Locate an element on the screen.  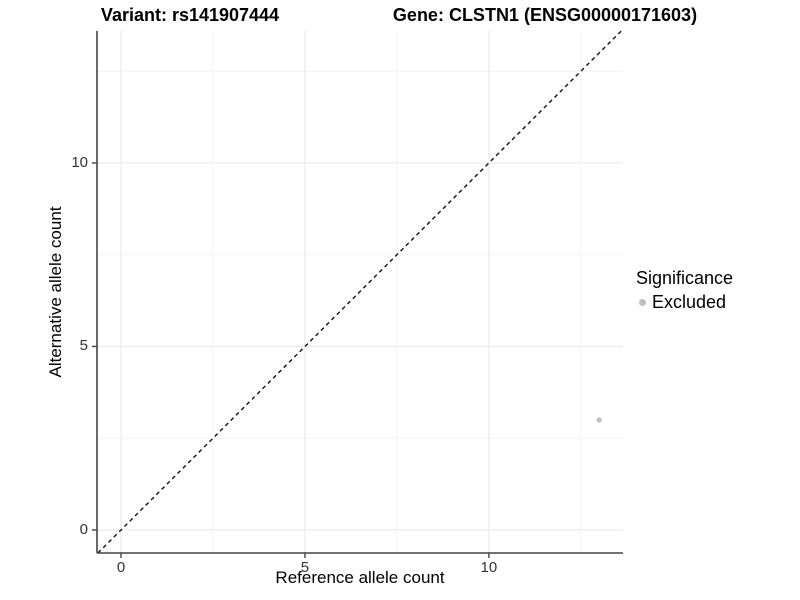
variant-title: Variant: rs141907444 is located at coordinates (190, 15).